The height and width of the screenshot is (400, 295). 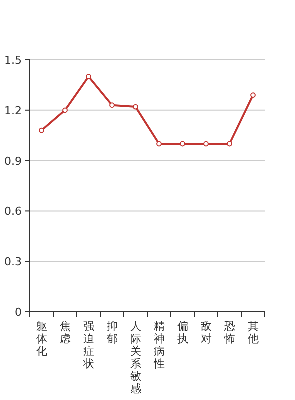 What do you see at coordinates (253, 333) in the screenshot?
I see `x-tick-label: 其他` at bounding box center [253, 333].